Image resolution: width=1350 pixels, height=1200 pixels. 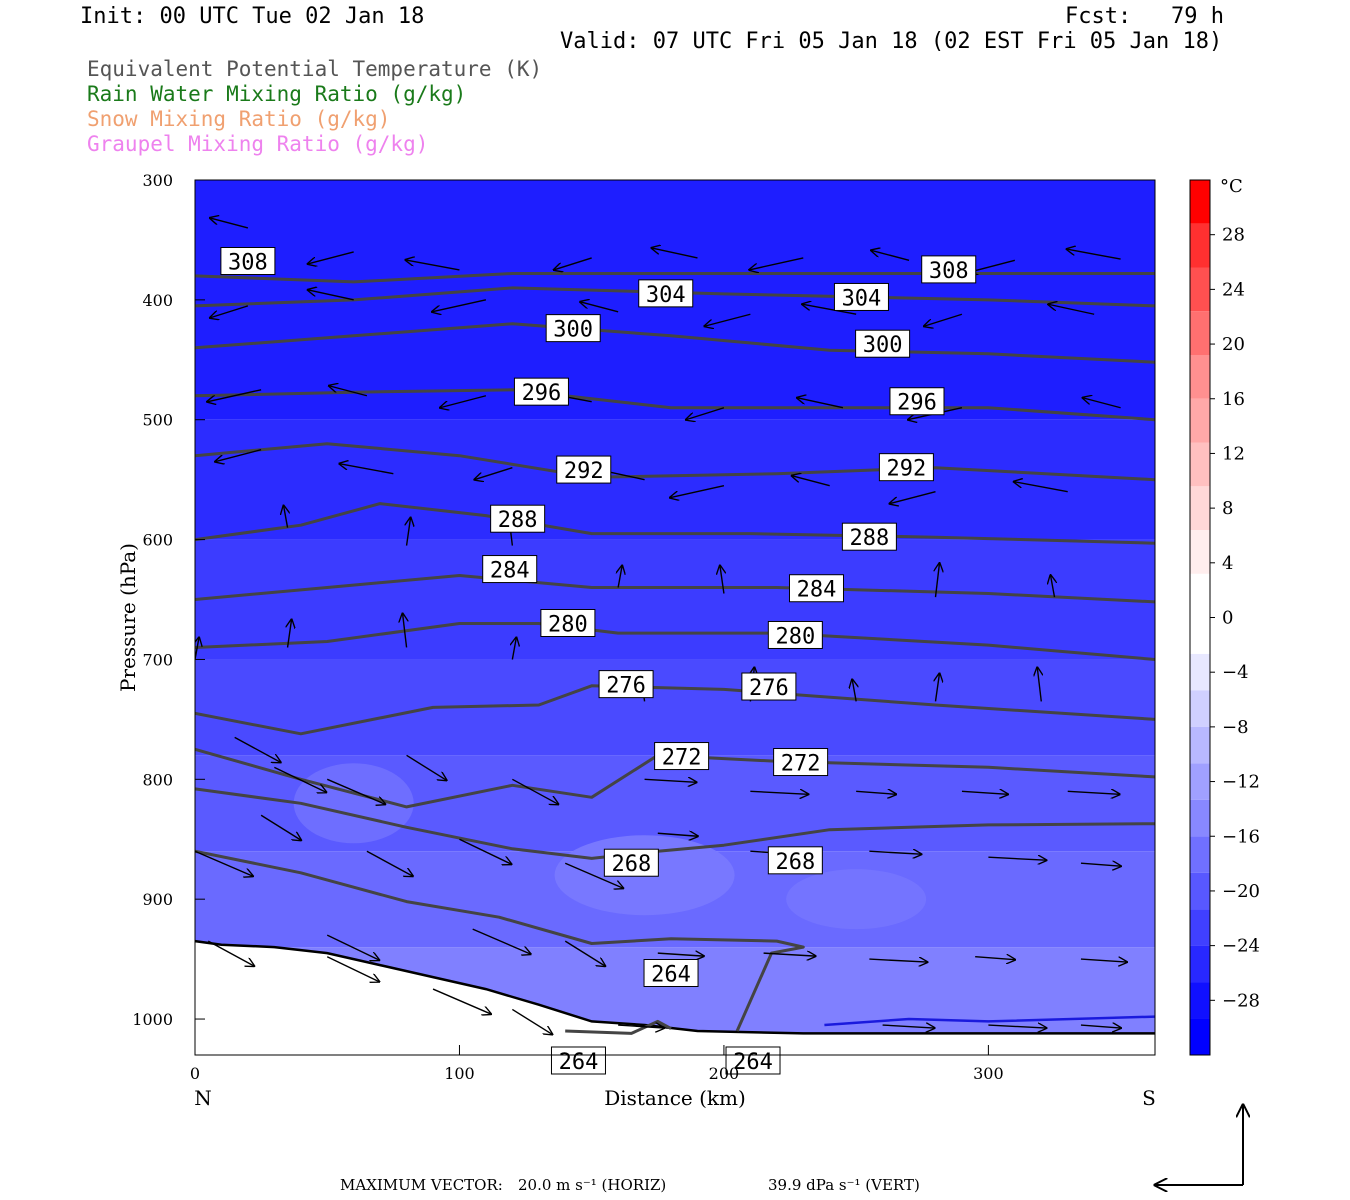 I want to click on contour-label: 300, so click(x=883, y=343).